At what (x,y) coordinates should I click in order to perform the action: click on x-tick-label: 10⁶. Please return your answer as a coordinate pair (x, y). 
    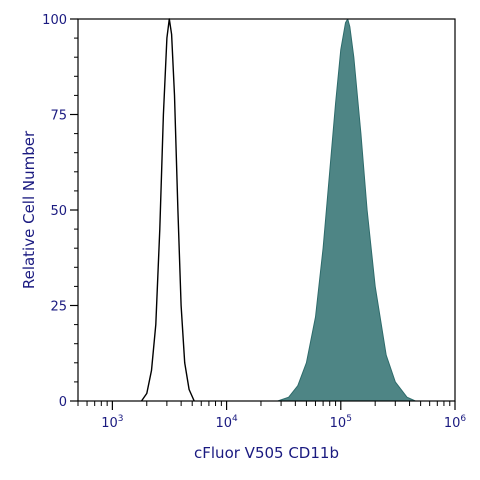
    Looking at the image, I should click on (455, 422).